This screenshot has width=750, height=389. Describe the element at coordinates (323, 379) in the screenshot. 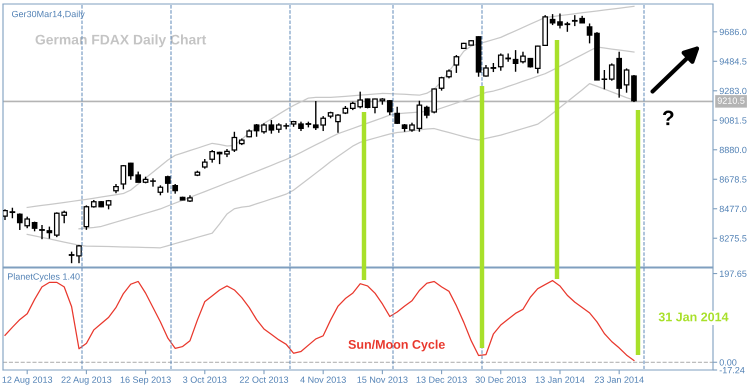

I see `x-tick-label: 4 Nov 2013` at that location.